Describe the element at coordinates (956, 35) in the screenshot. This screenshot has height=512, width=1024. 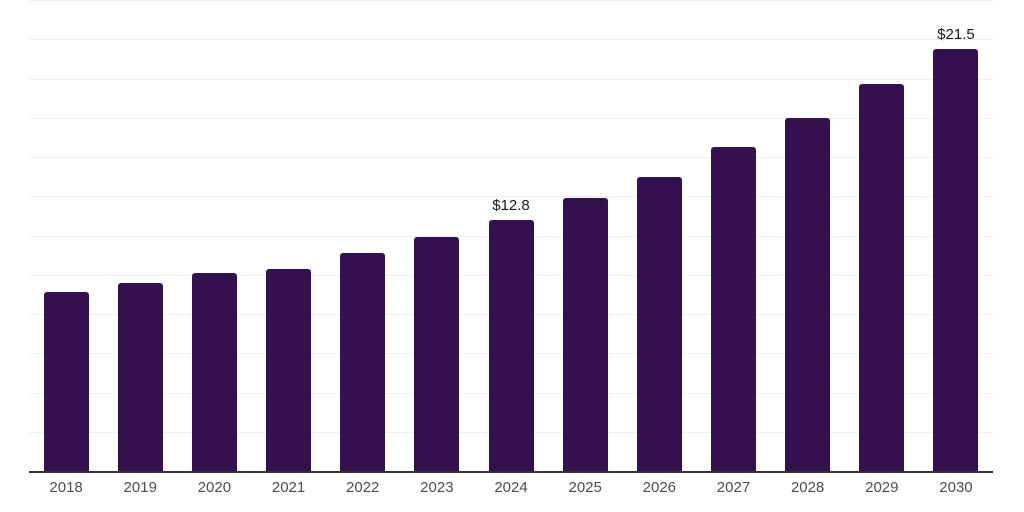
I see `bar-value-label-2030: $21.5` at that location.